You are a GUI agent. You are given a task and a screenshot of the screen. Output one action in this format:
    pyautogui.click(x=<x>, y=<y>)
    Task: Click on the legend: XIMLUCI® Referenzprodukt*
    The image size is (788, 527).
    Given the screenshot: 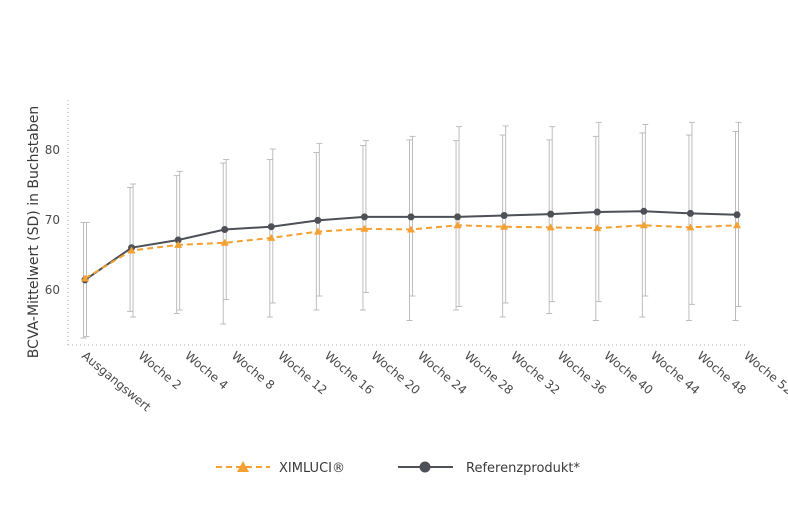 What is the action you would take?
    pyautogui.click(x=398, y=468)
    